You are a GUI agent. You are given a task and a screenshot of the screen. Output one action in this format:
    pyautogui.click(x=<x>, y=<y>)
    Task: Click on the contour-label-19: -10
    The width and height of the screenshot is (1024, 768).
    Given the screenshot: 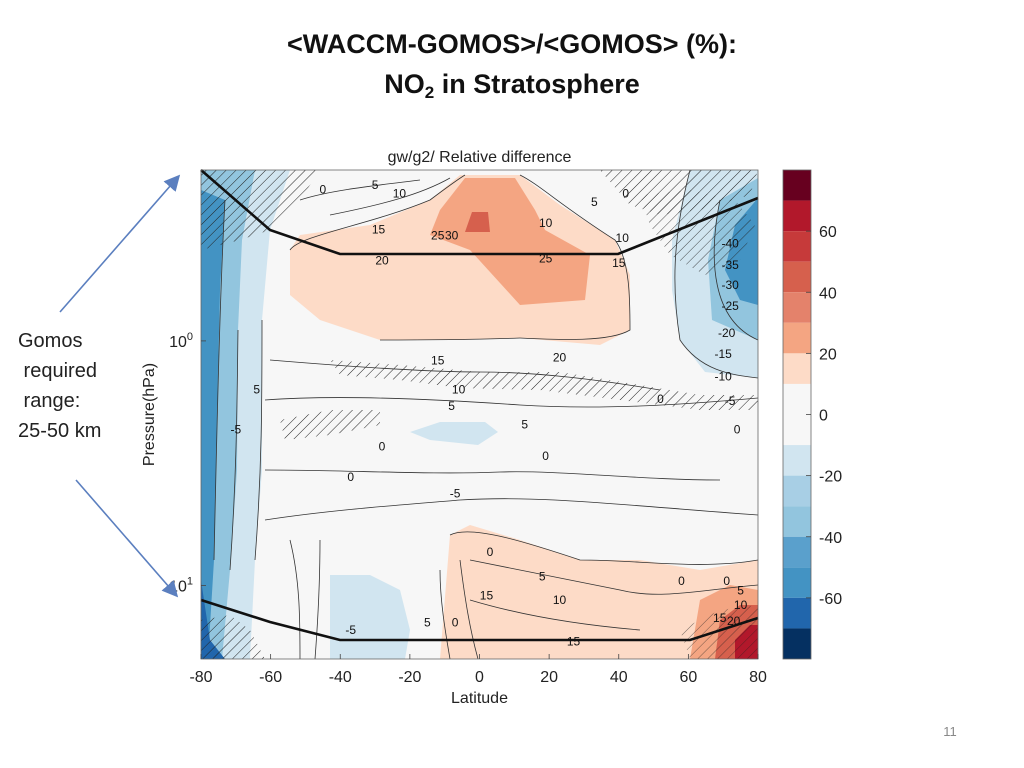 What is the action you would take?
    pyautogui.click(x=724, y=377)
    